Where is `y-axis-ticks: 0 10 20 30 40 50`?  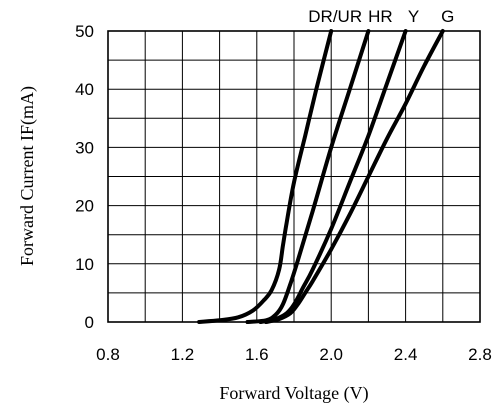
y-axis-ticks: 0 10 20 30 40 50 is located at coordinates (84, 177).